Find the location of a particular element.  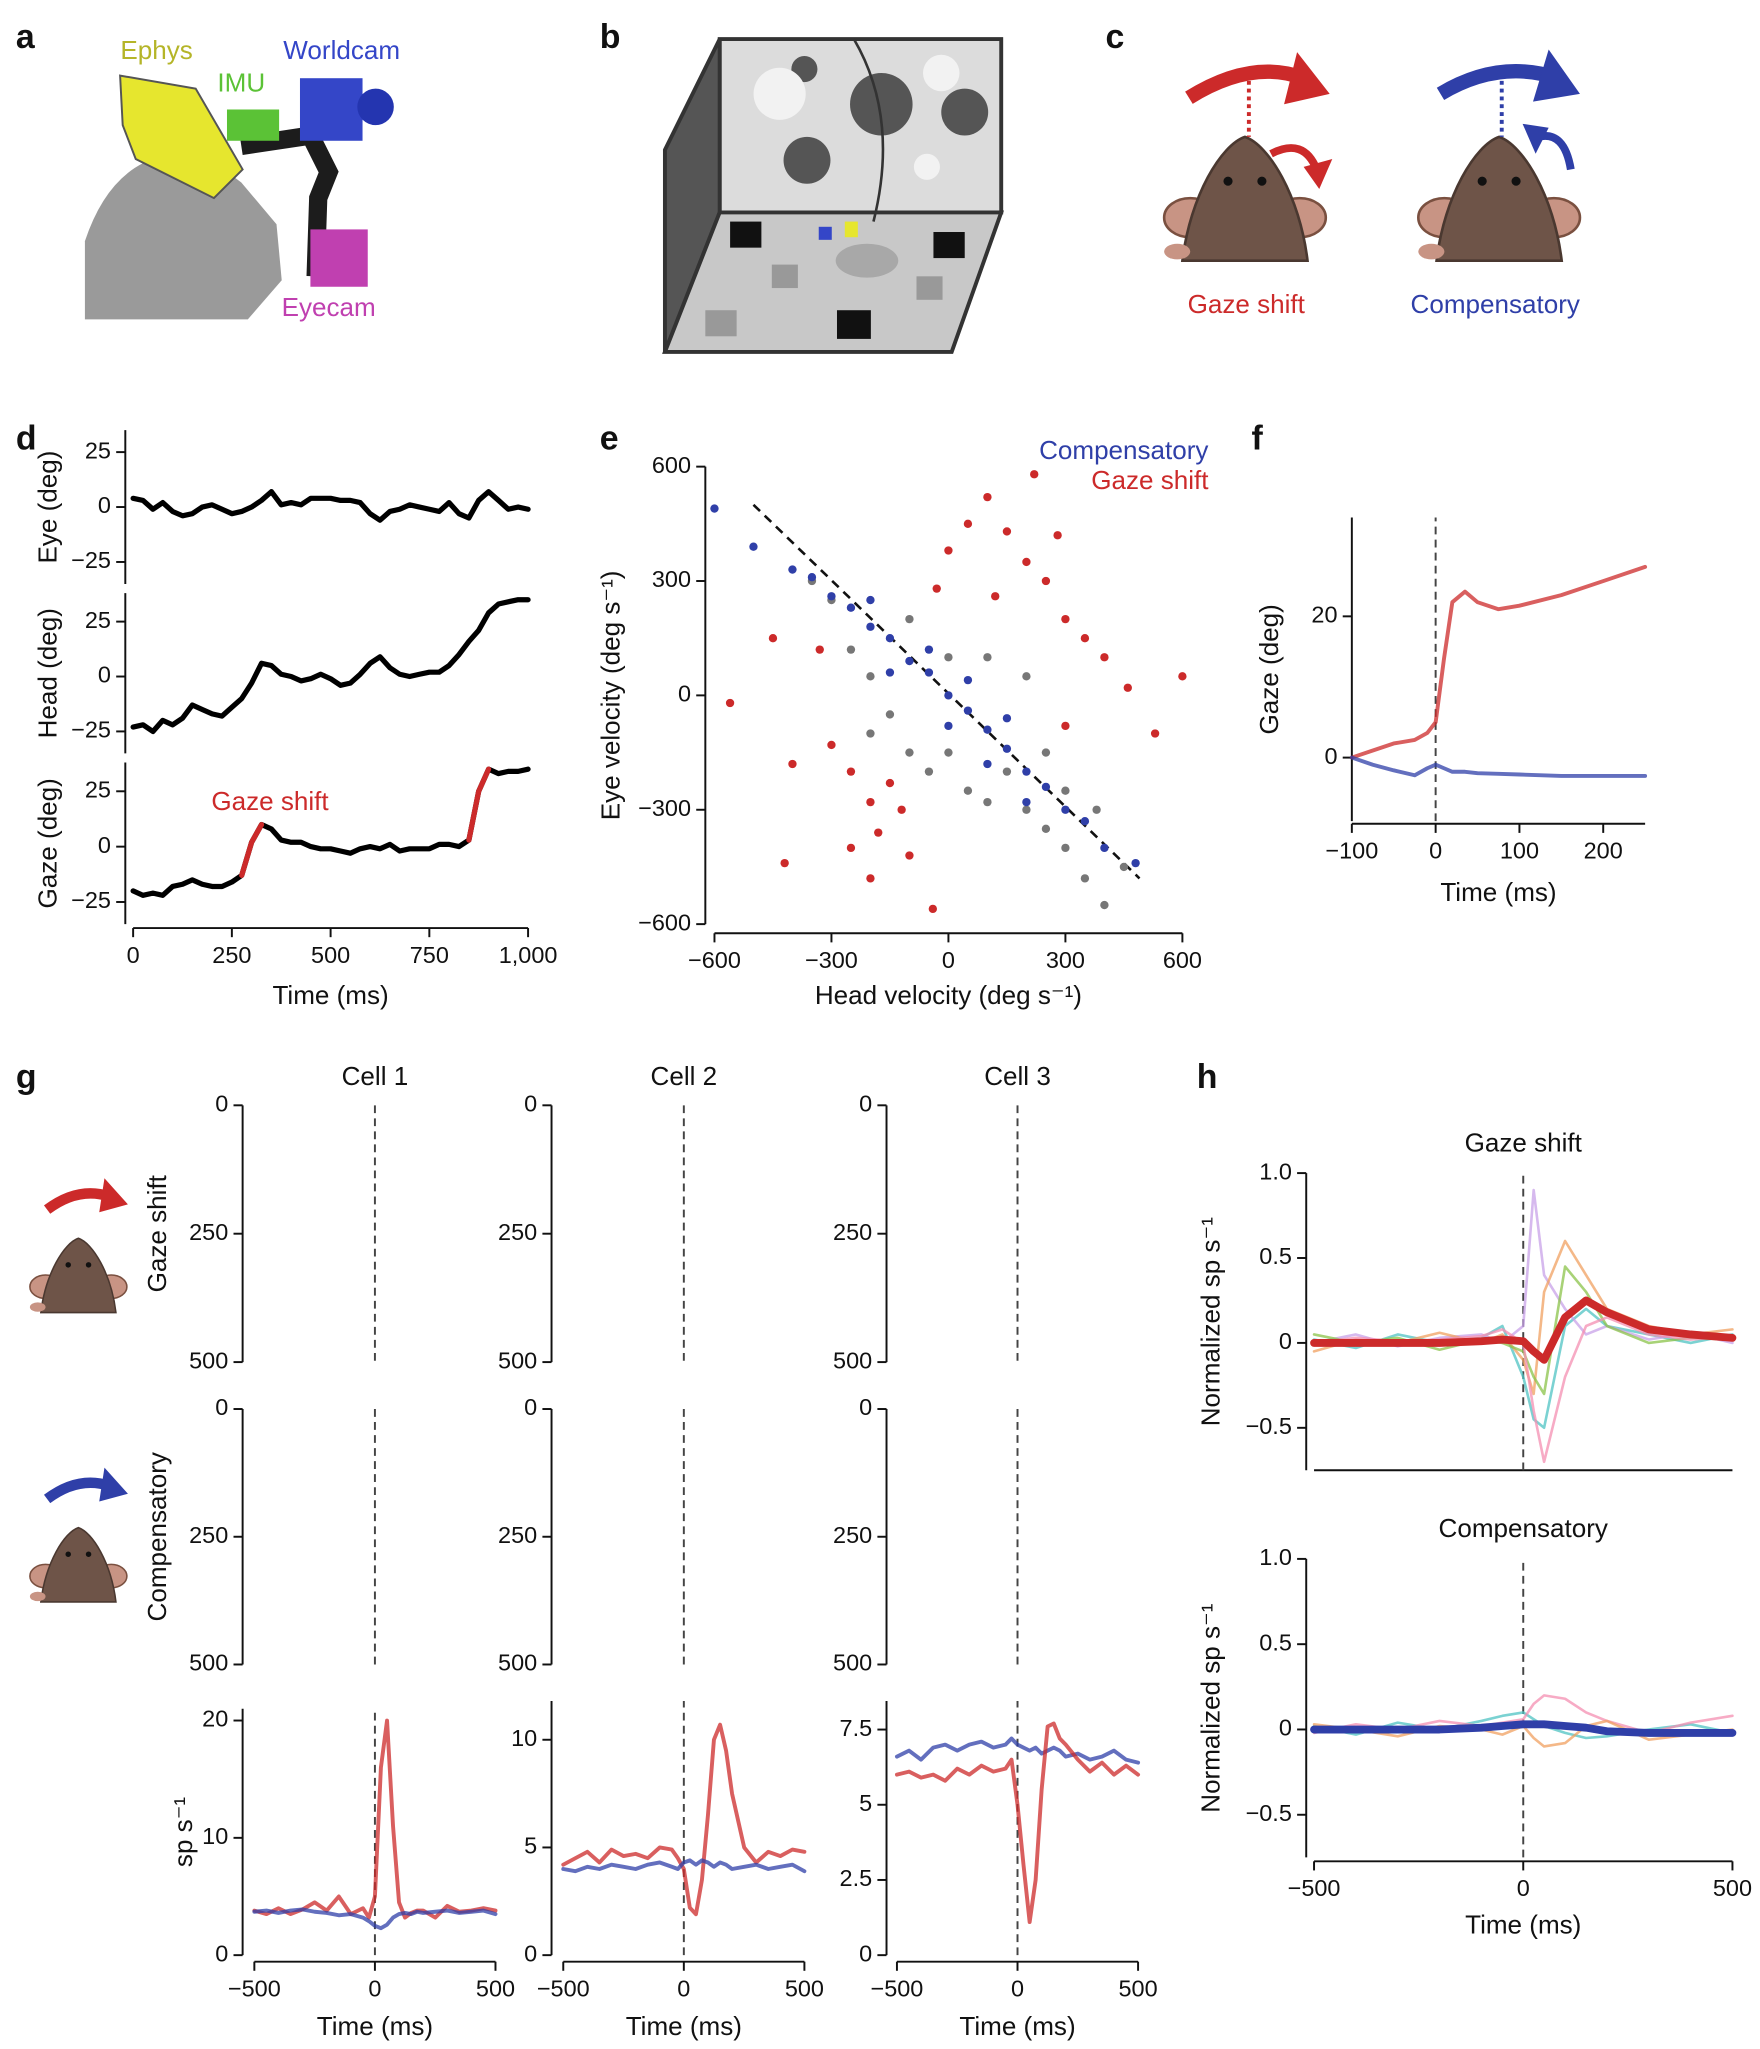

arrow-head is located at coordinates (1307, 78).